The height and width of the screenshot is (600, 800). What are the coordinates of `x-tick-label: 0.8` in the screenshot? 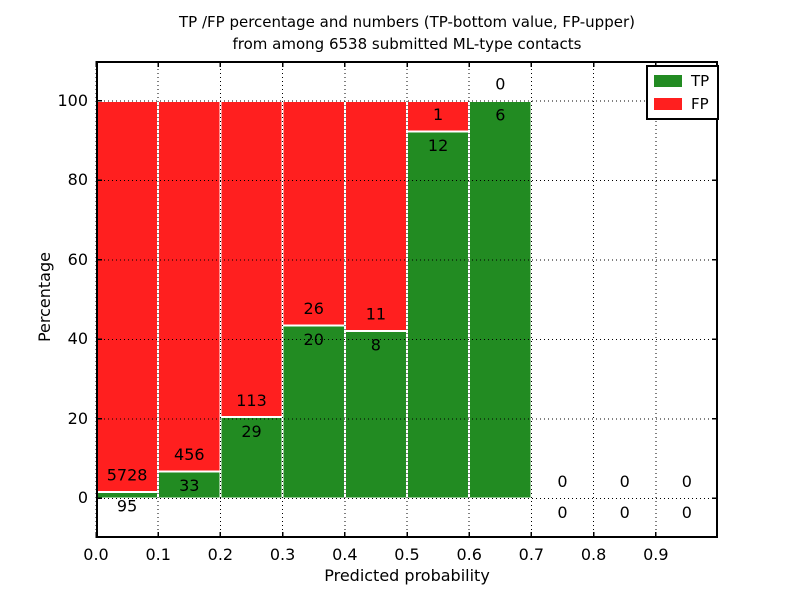 It's located at (593, 554).